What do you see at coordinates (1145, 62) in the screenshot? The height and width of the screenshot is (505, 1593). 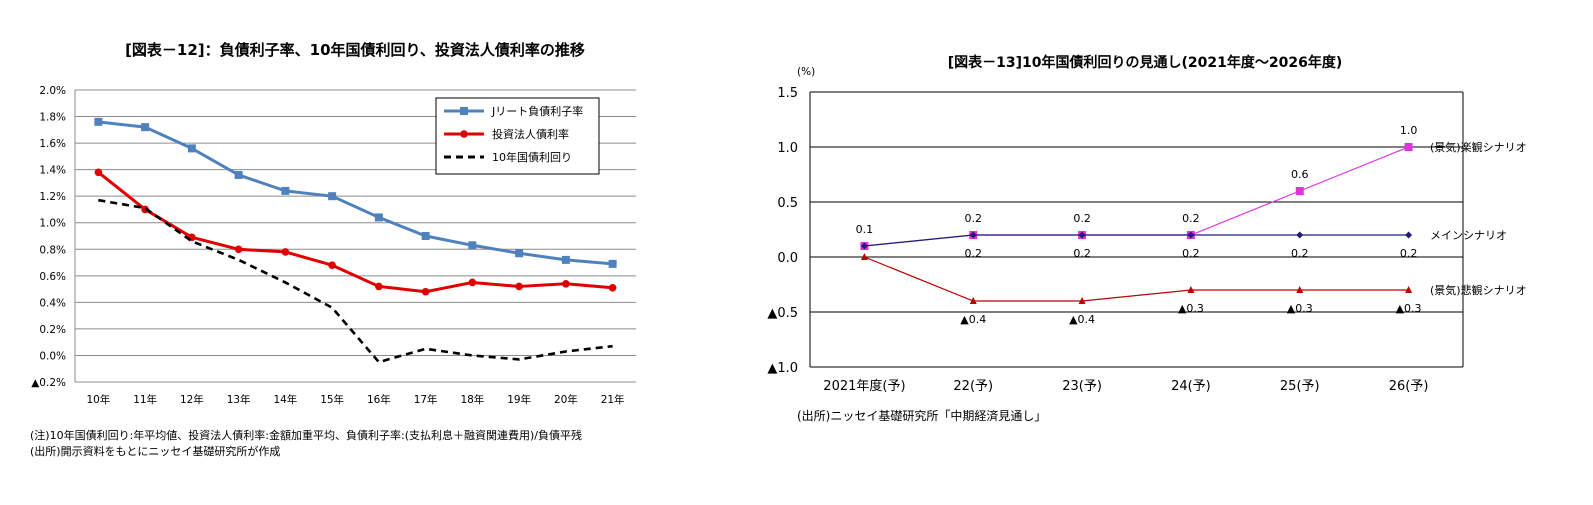 I see `chart2-title: [図表－13]10年国債利回りの見通し(2021年度～2026年度)` at bounding box center [1145, 62].